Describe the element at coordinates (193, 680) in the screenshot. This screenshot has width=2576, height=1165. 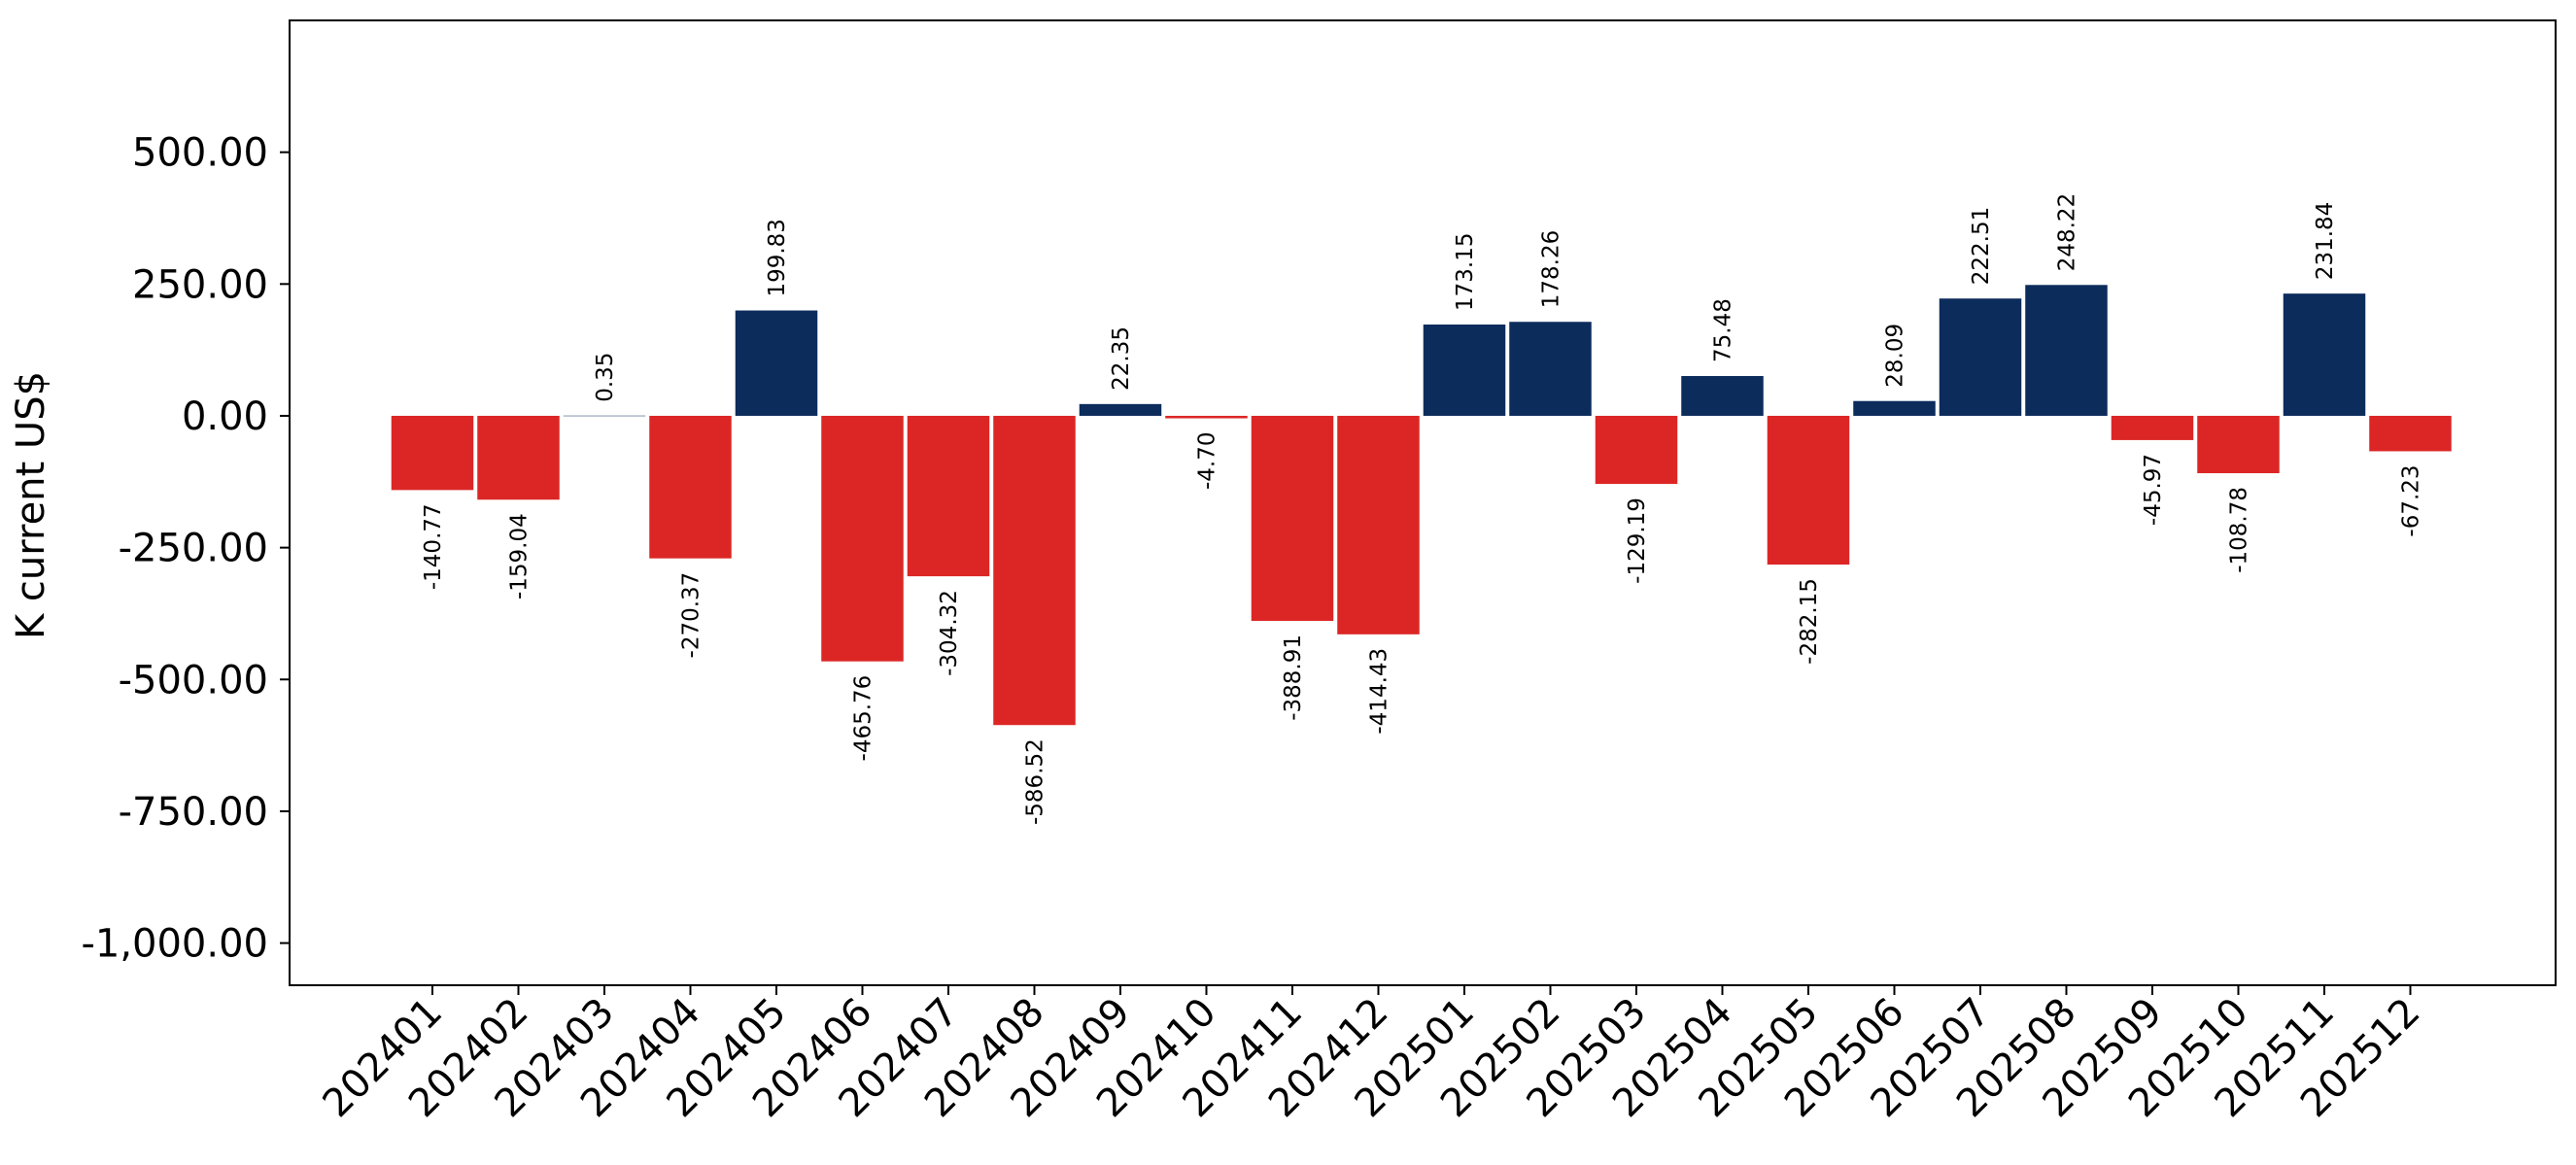
I see `y-tick-label: -500.00` at that location.